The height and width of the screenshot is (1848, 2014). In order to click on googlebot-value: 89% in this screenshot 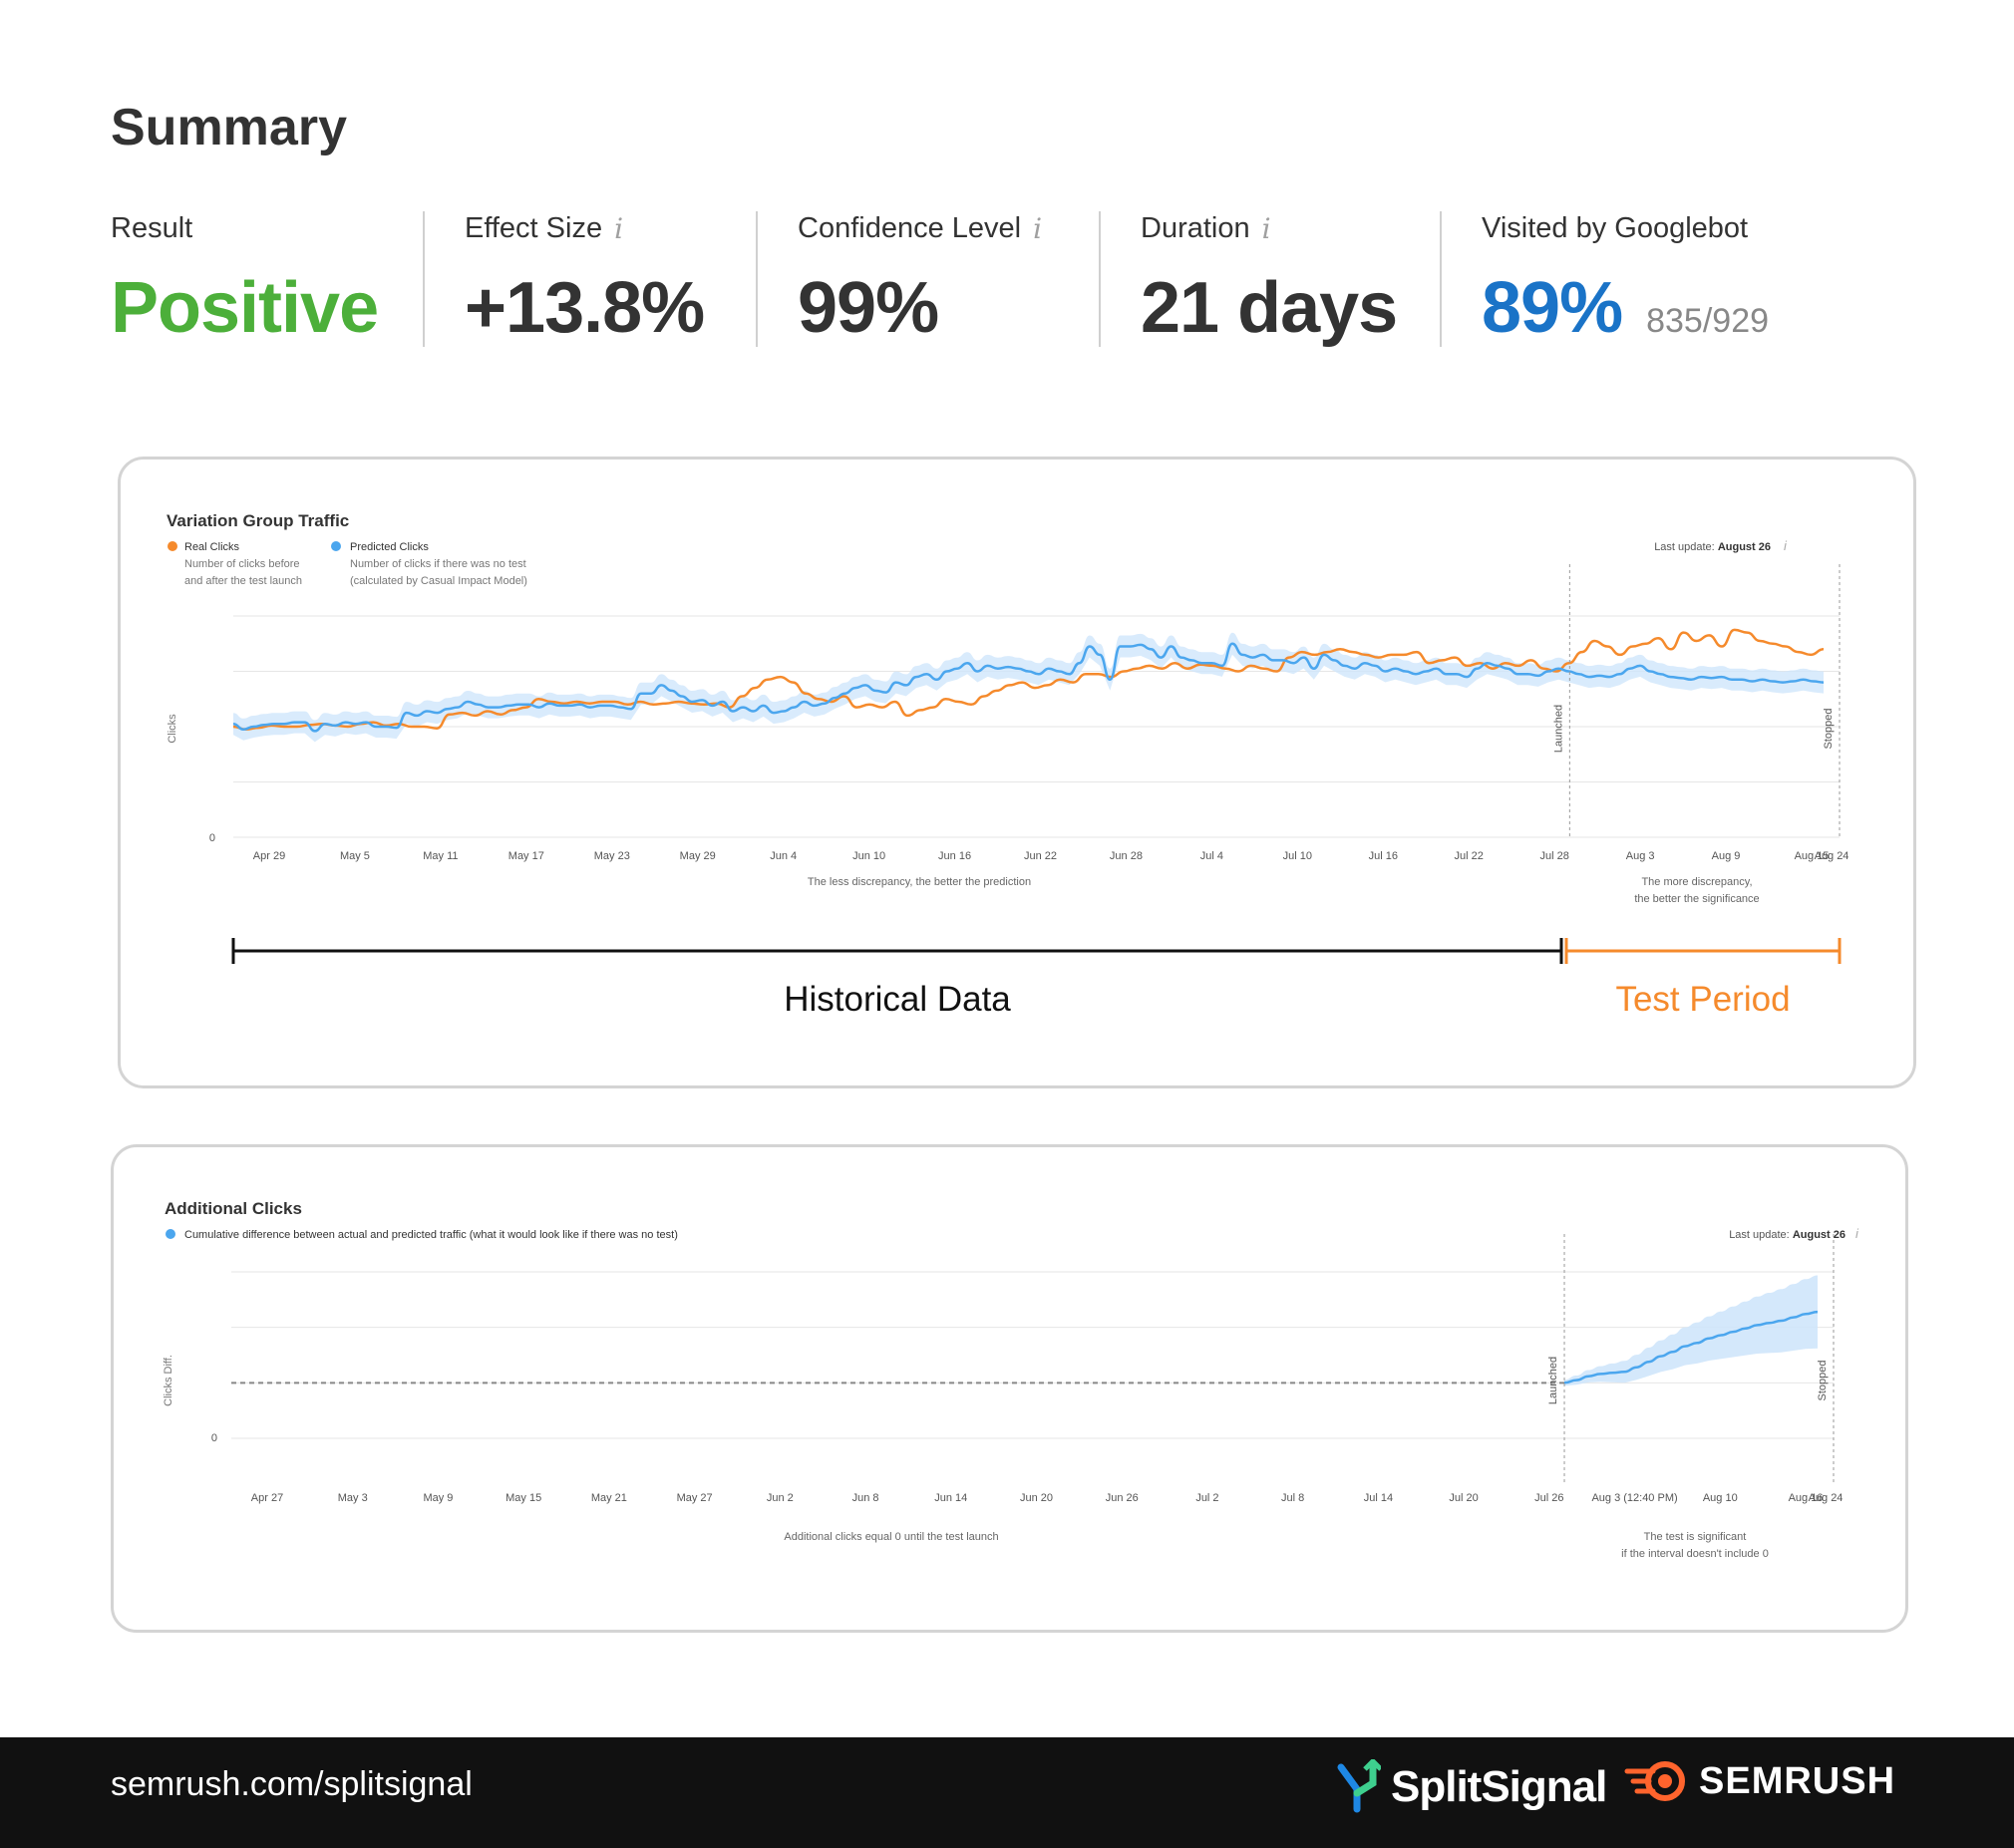, I will do `click(1552, 308)`.